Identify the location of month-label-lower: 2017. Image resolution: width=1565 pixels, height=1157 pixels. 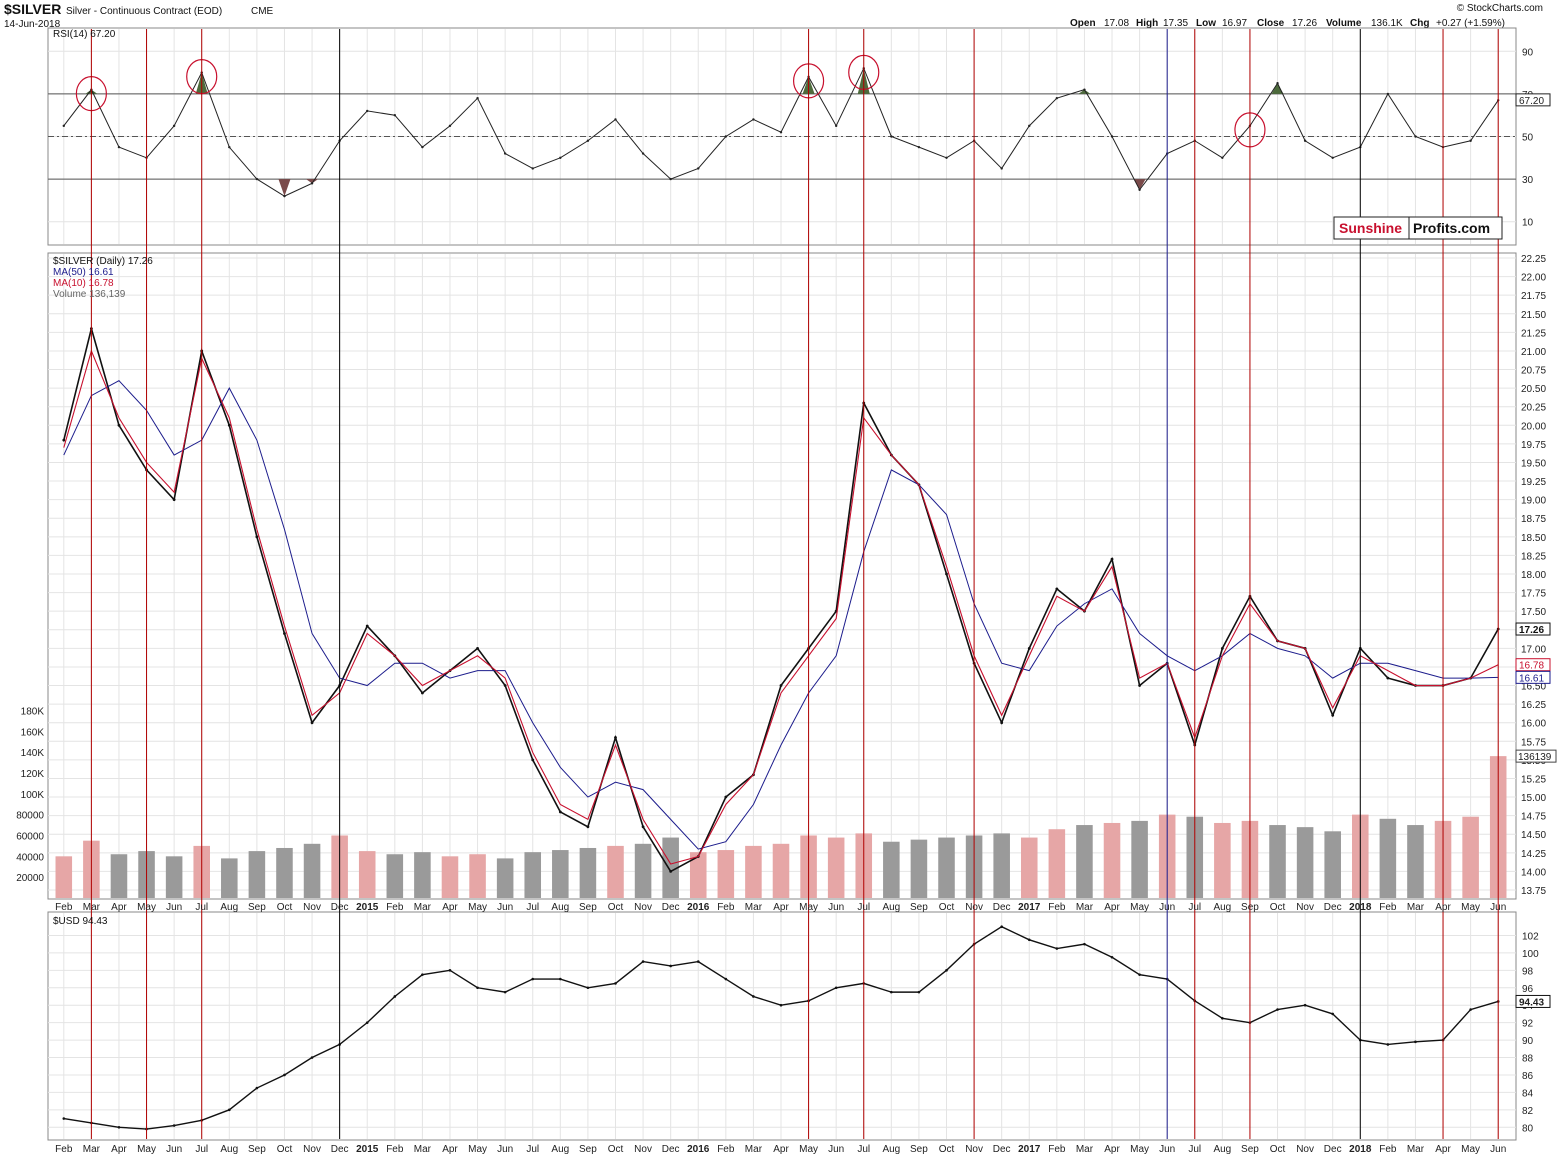
(1029, 1149).